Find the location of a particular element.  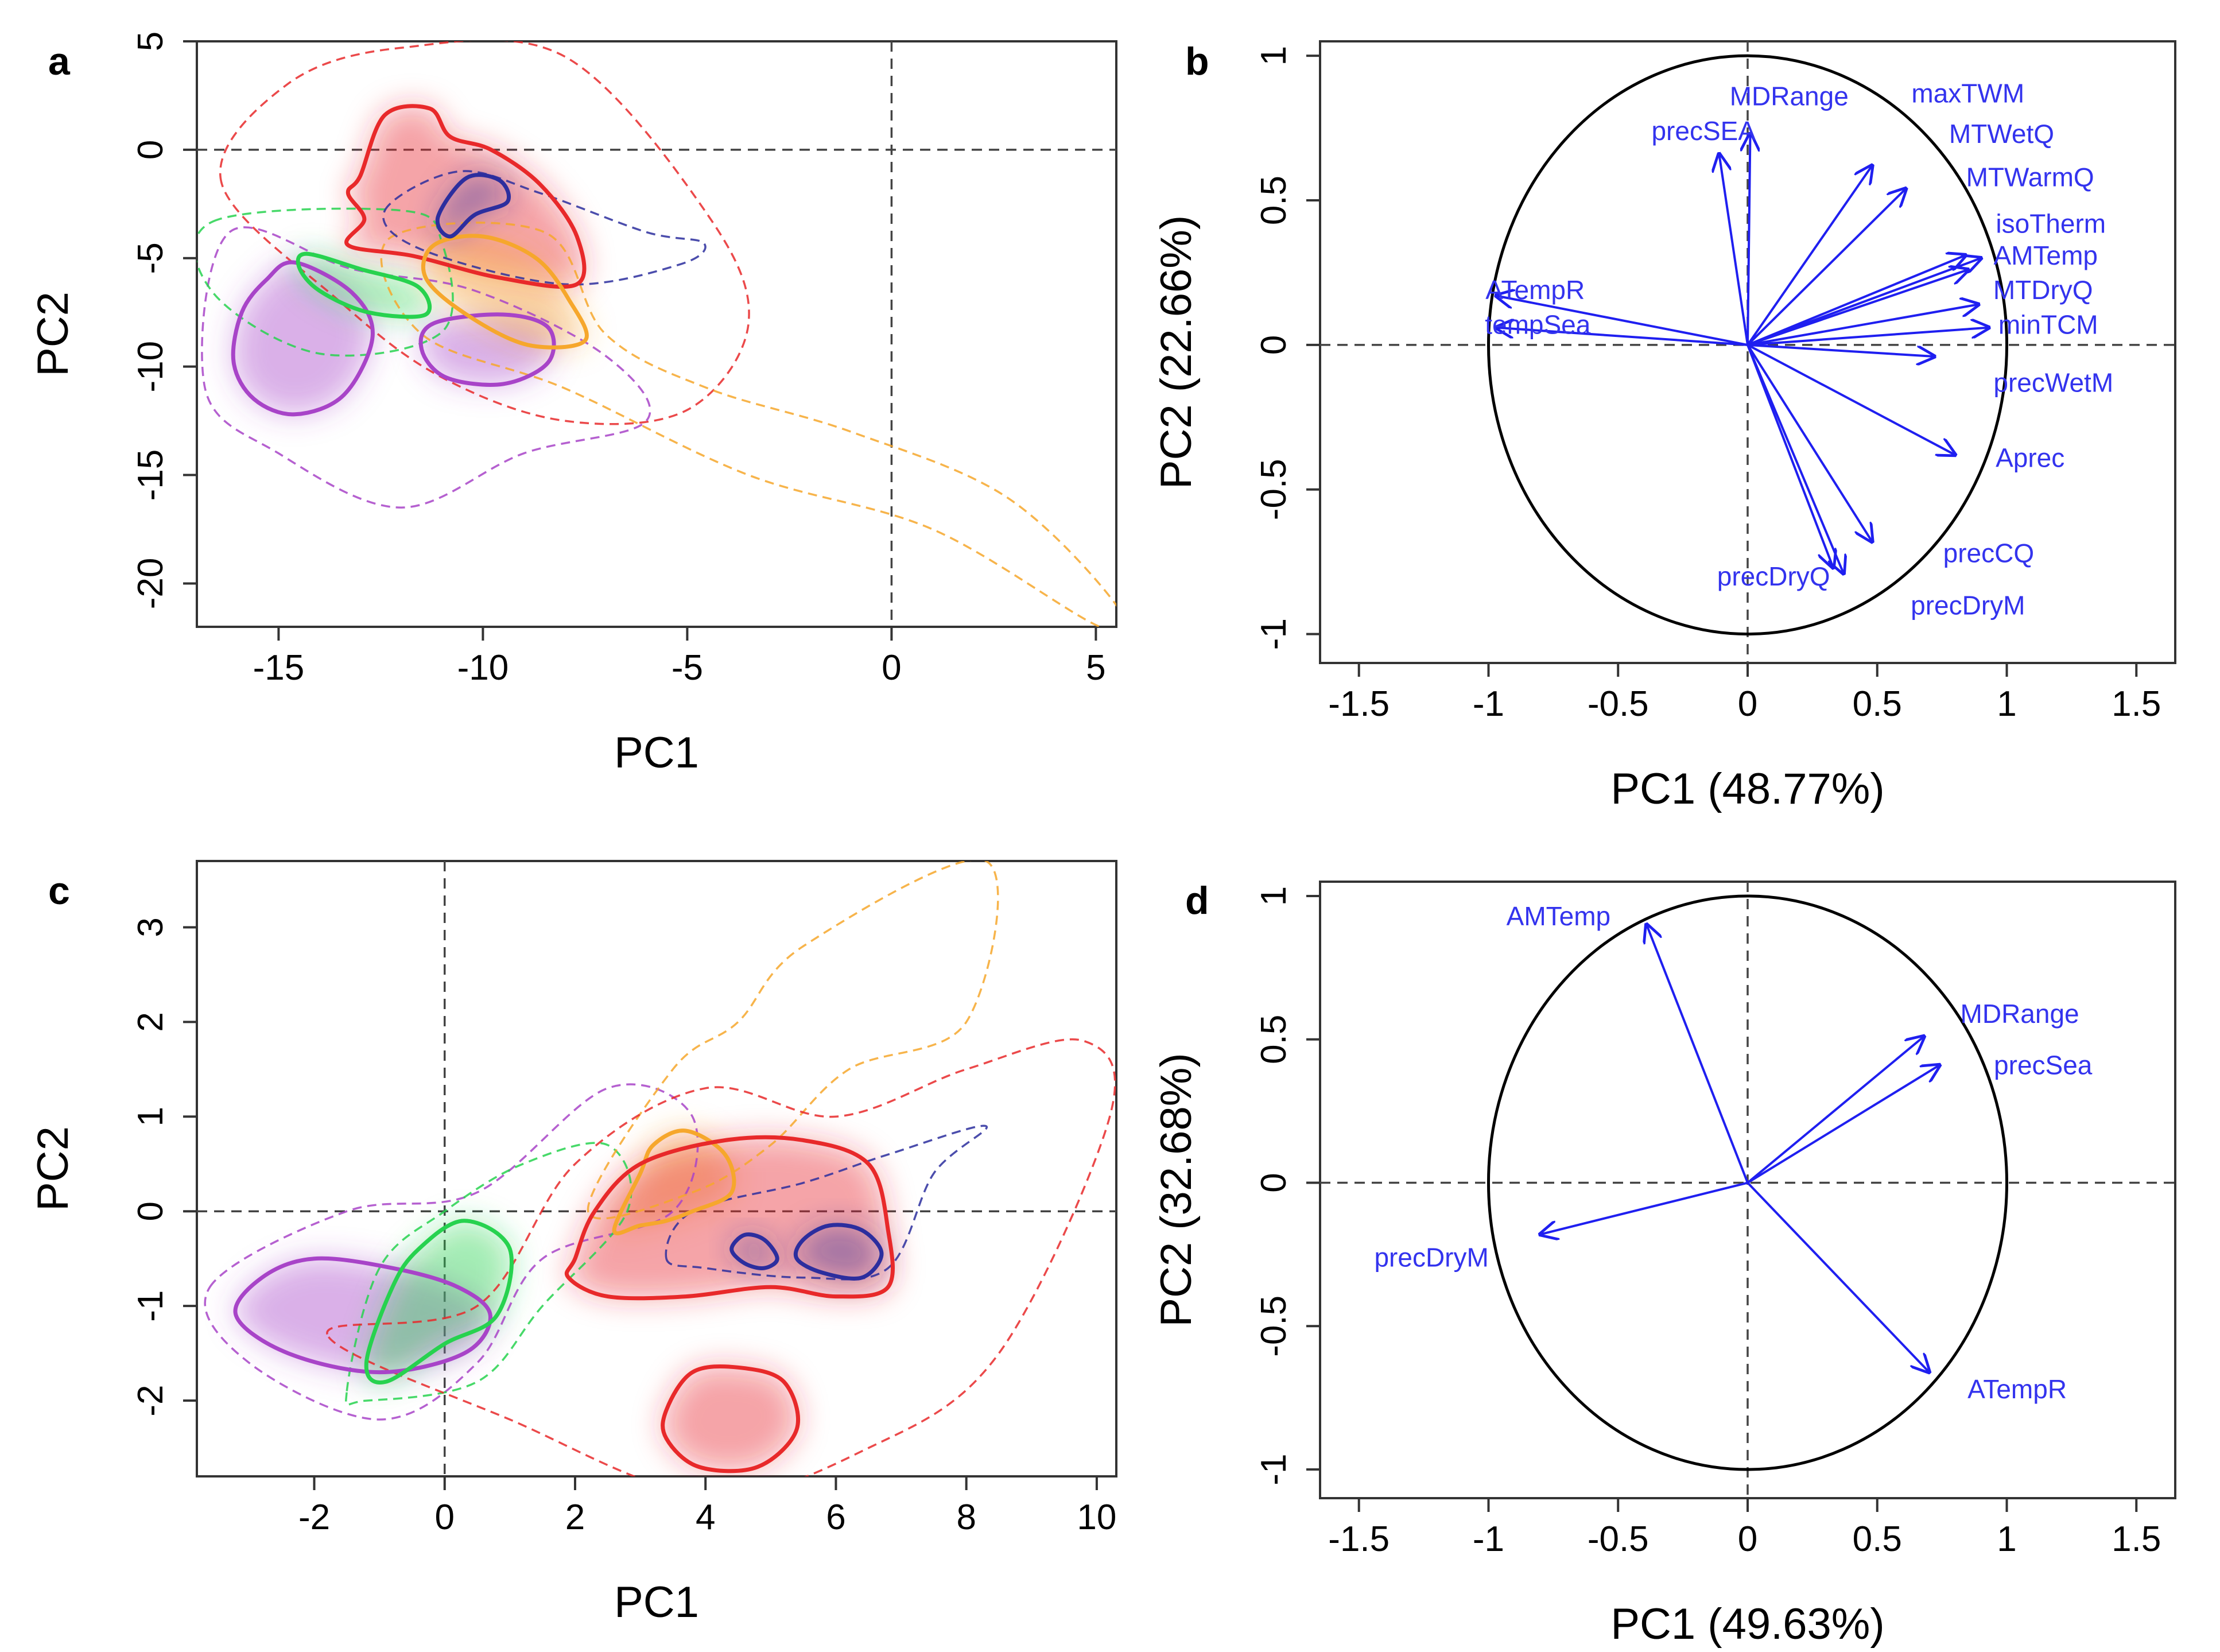

x-tick-label: 6 is located at coordinates (835, 1517).